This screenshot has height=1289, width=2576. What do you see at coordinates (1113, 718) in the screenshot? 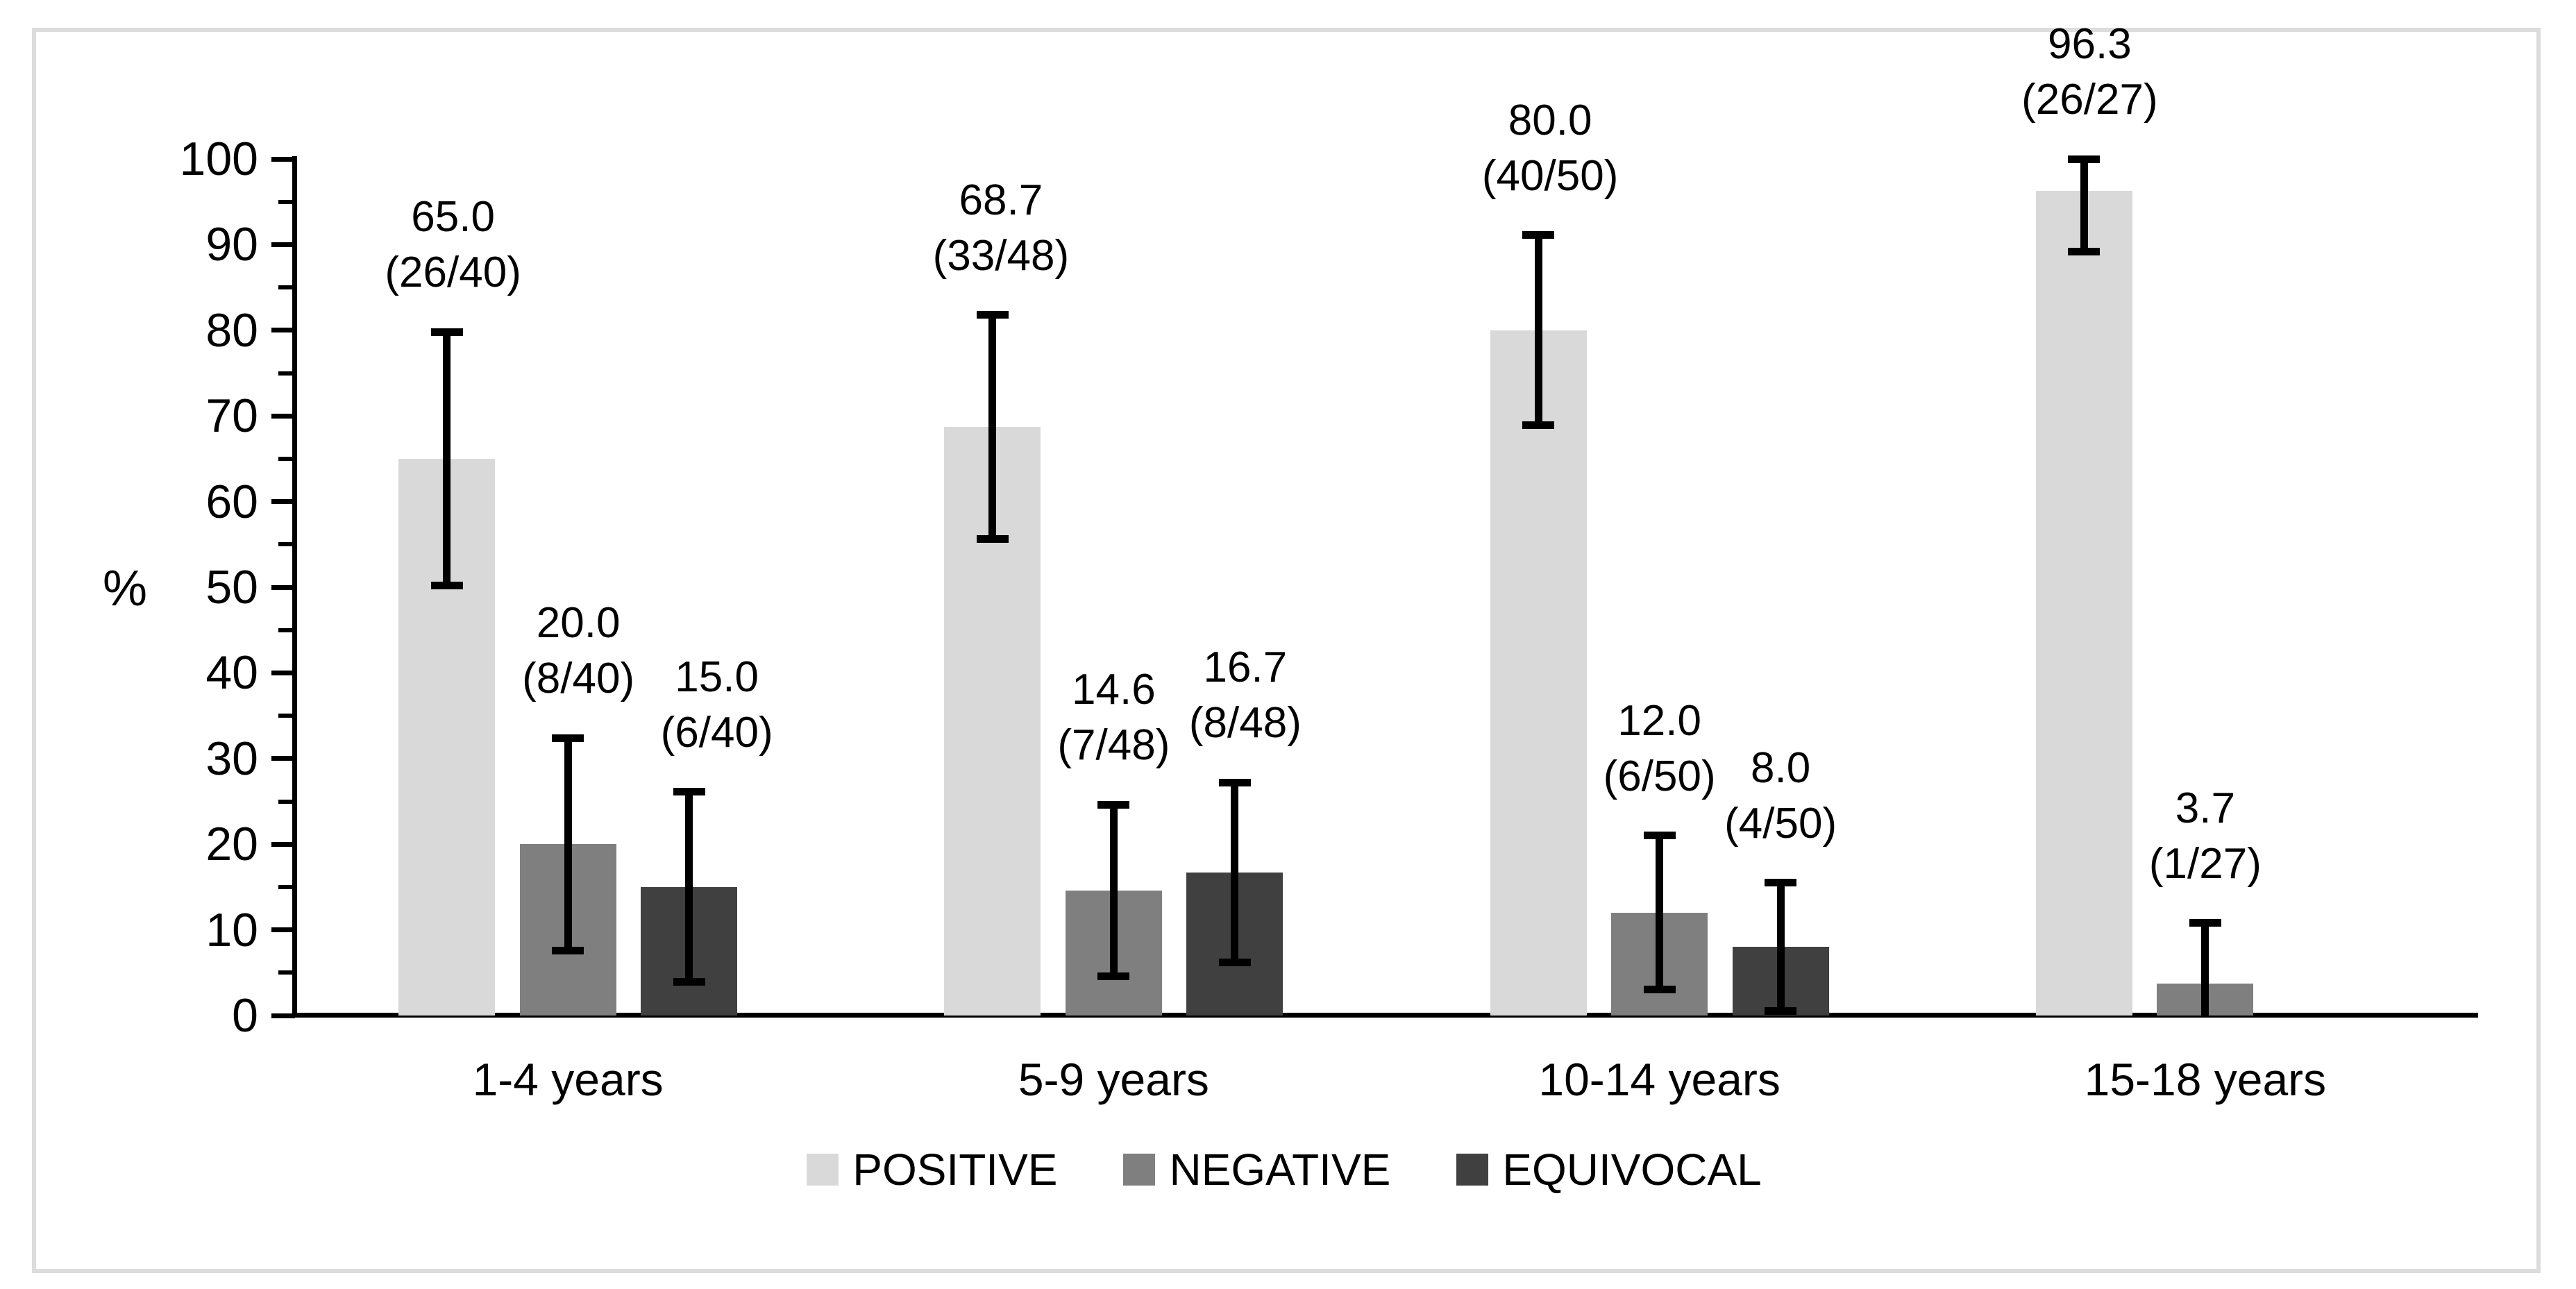
I see `value-label-negative-5-9-years: 14.6 (7/48)` at bounding box center [1113, 718].